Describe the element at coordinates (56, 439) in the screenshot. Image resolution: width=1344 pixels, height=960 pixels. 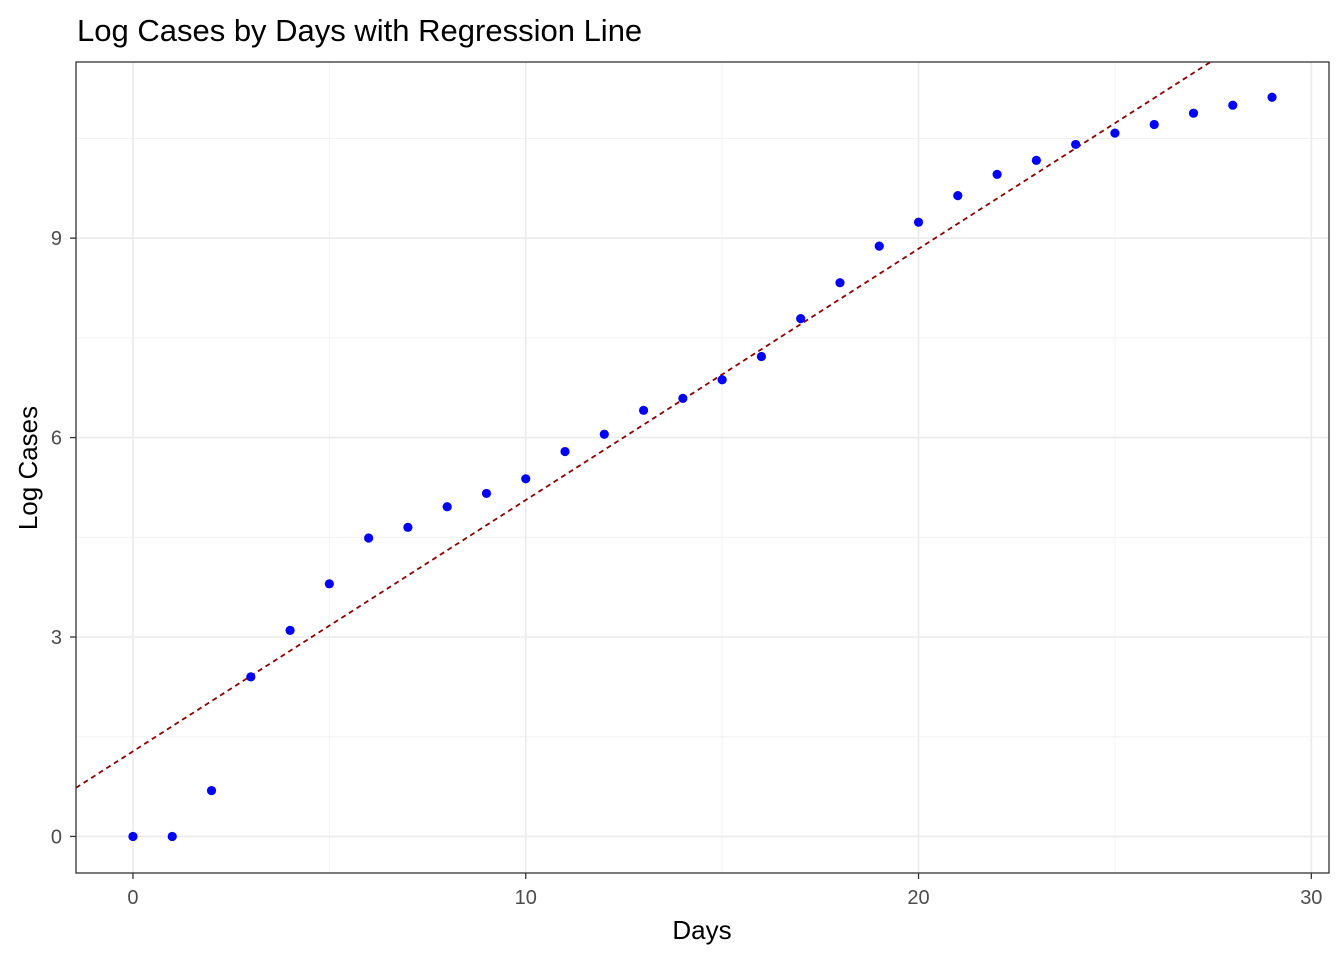
I see `y-tick-label: 6` at that location.